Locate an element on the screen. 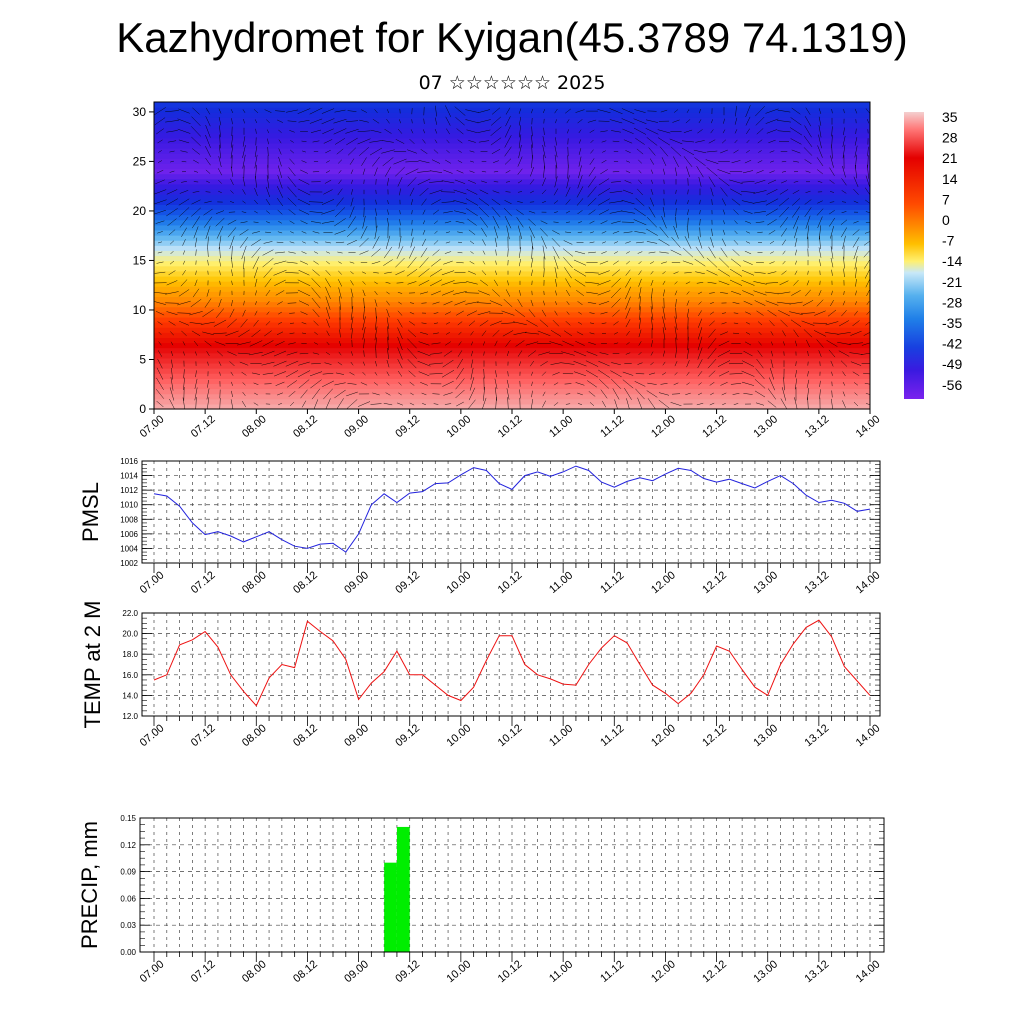 The width and height of the screenshot is (1024, 1024). x-tick-label: 08.00 is located at coordinates (254, 971).